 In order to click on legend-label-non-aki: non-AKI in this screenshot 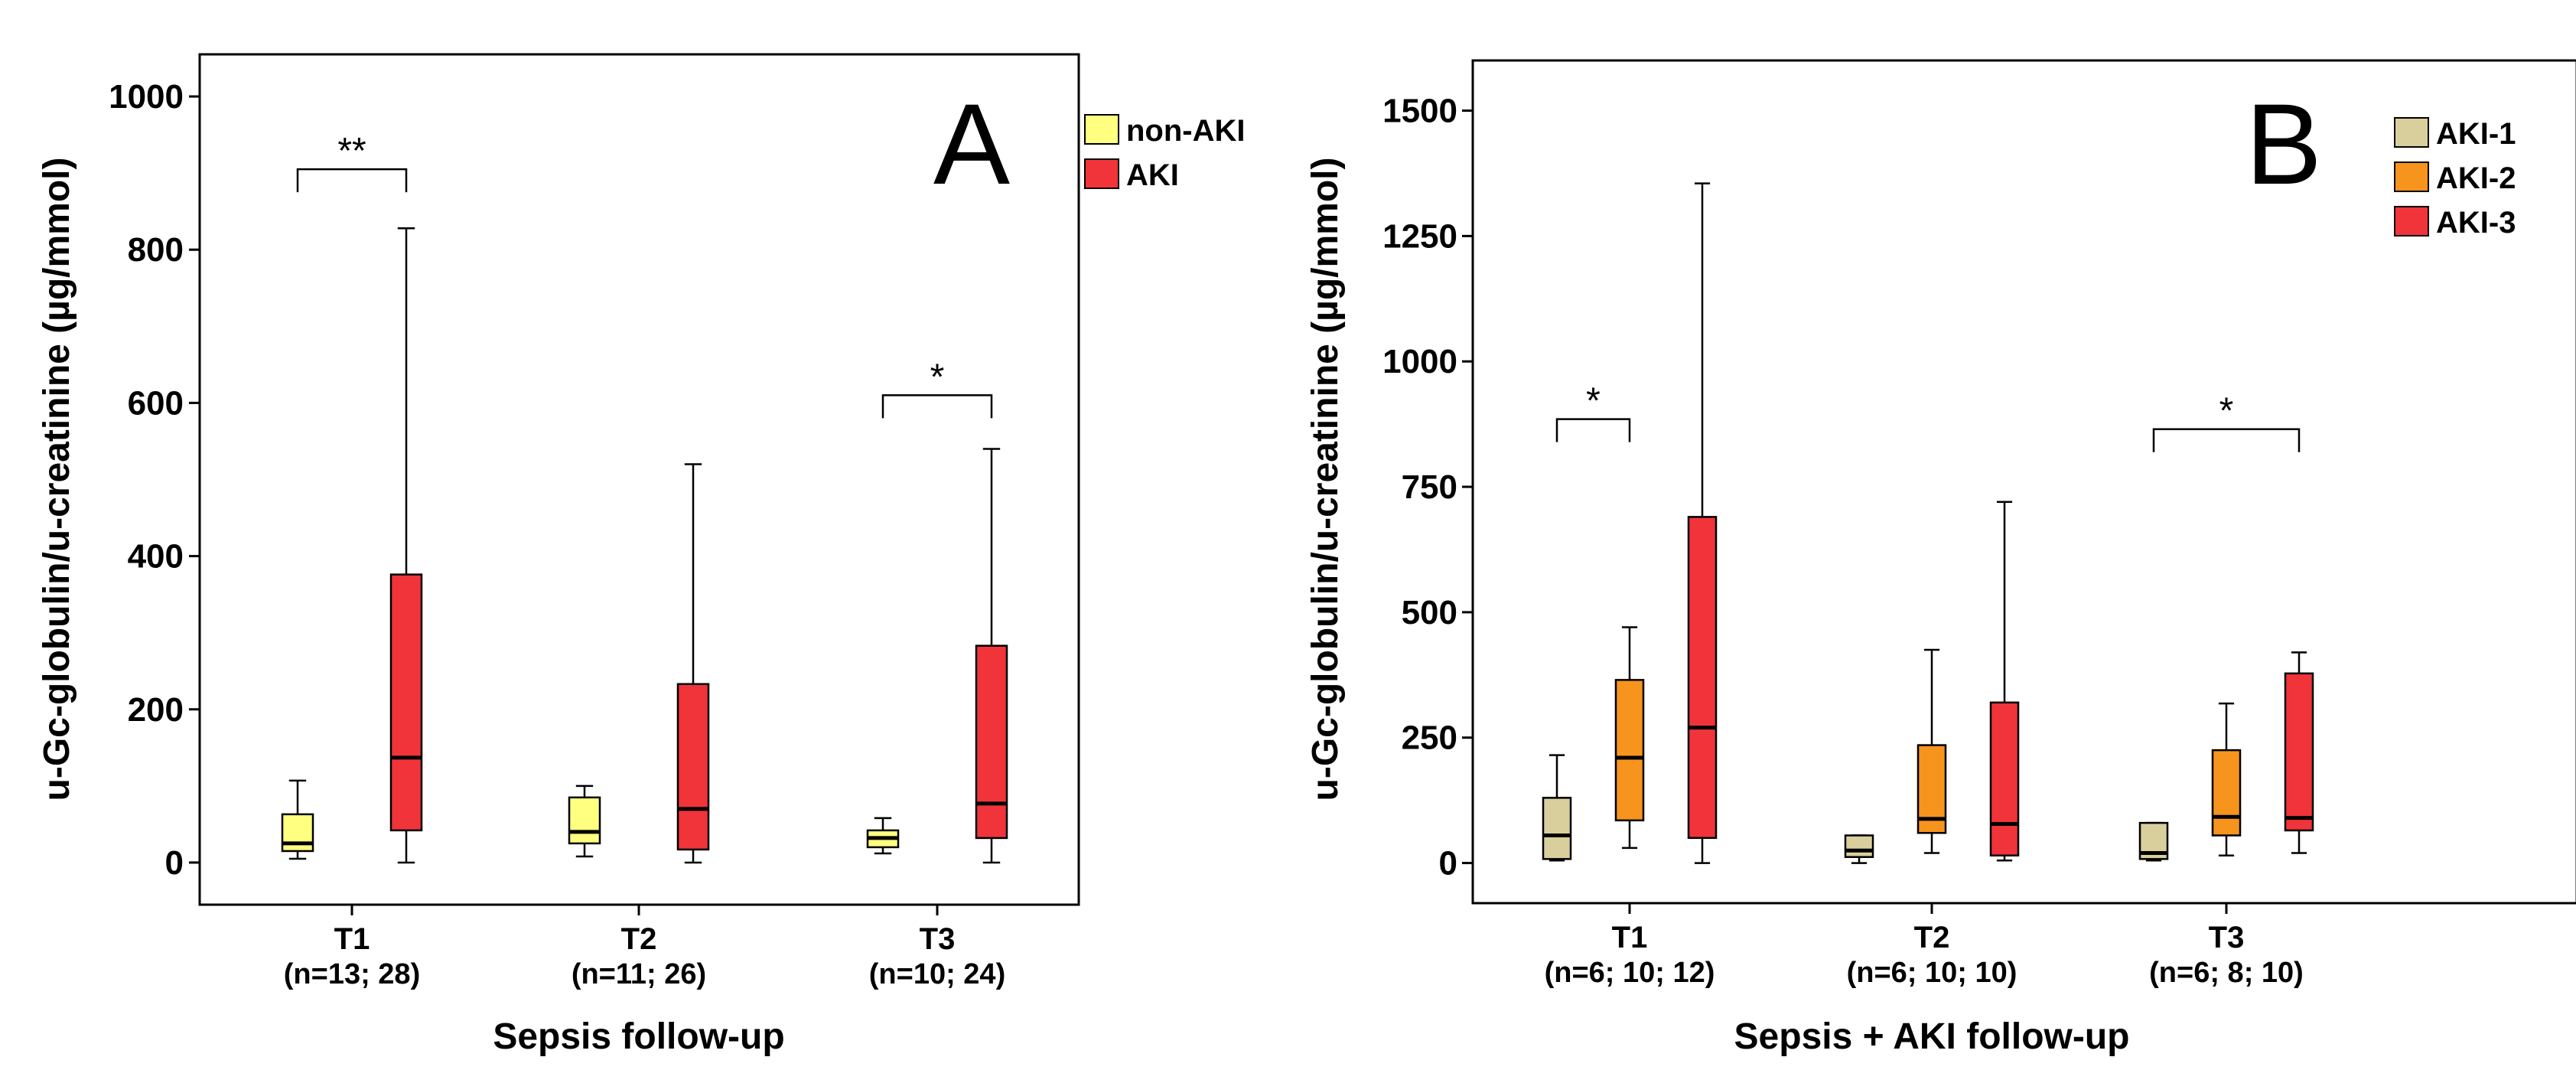, I will do `click(1186, 131)`.